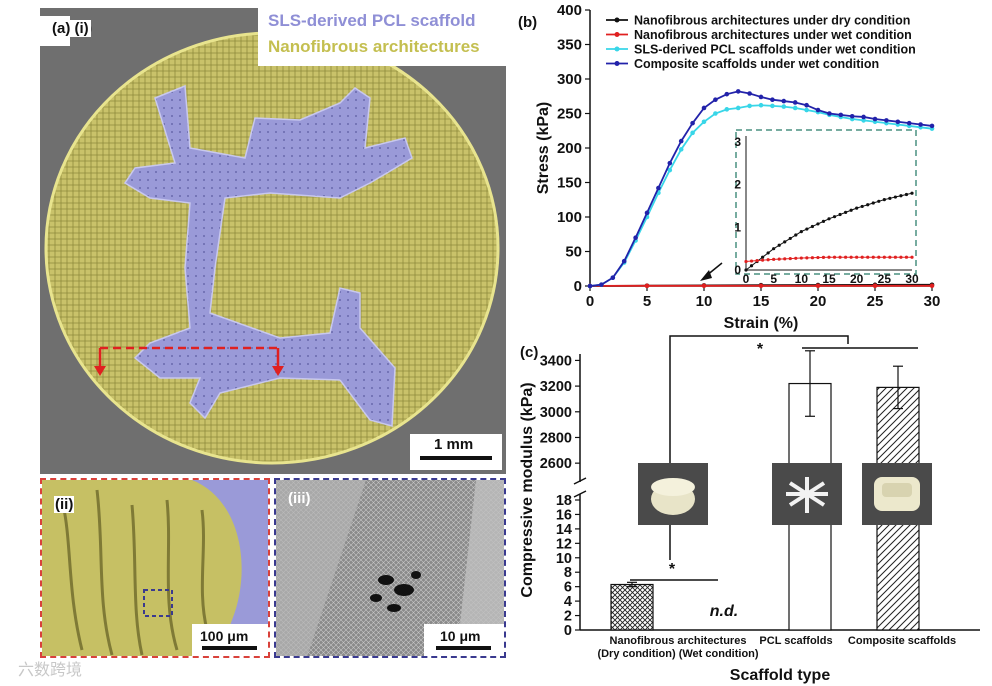 The image size is (992, 686). I want to click on y-tick-label: 100, so click(569, 217).